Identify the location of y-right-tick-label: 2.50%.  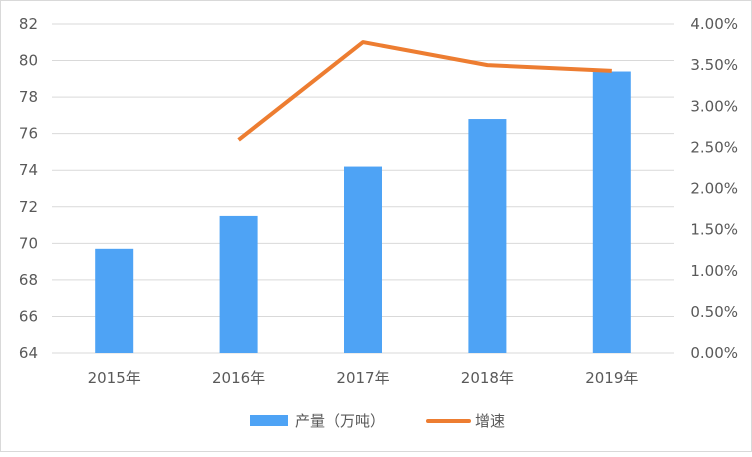
(714, 147).